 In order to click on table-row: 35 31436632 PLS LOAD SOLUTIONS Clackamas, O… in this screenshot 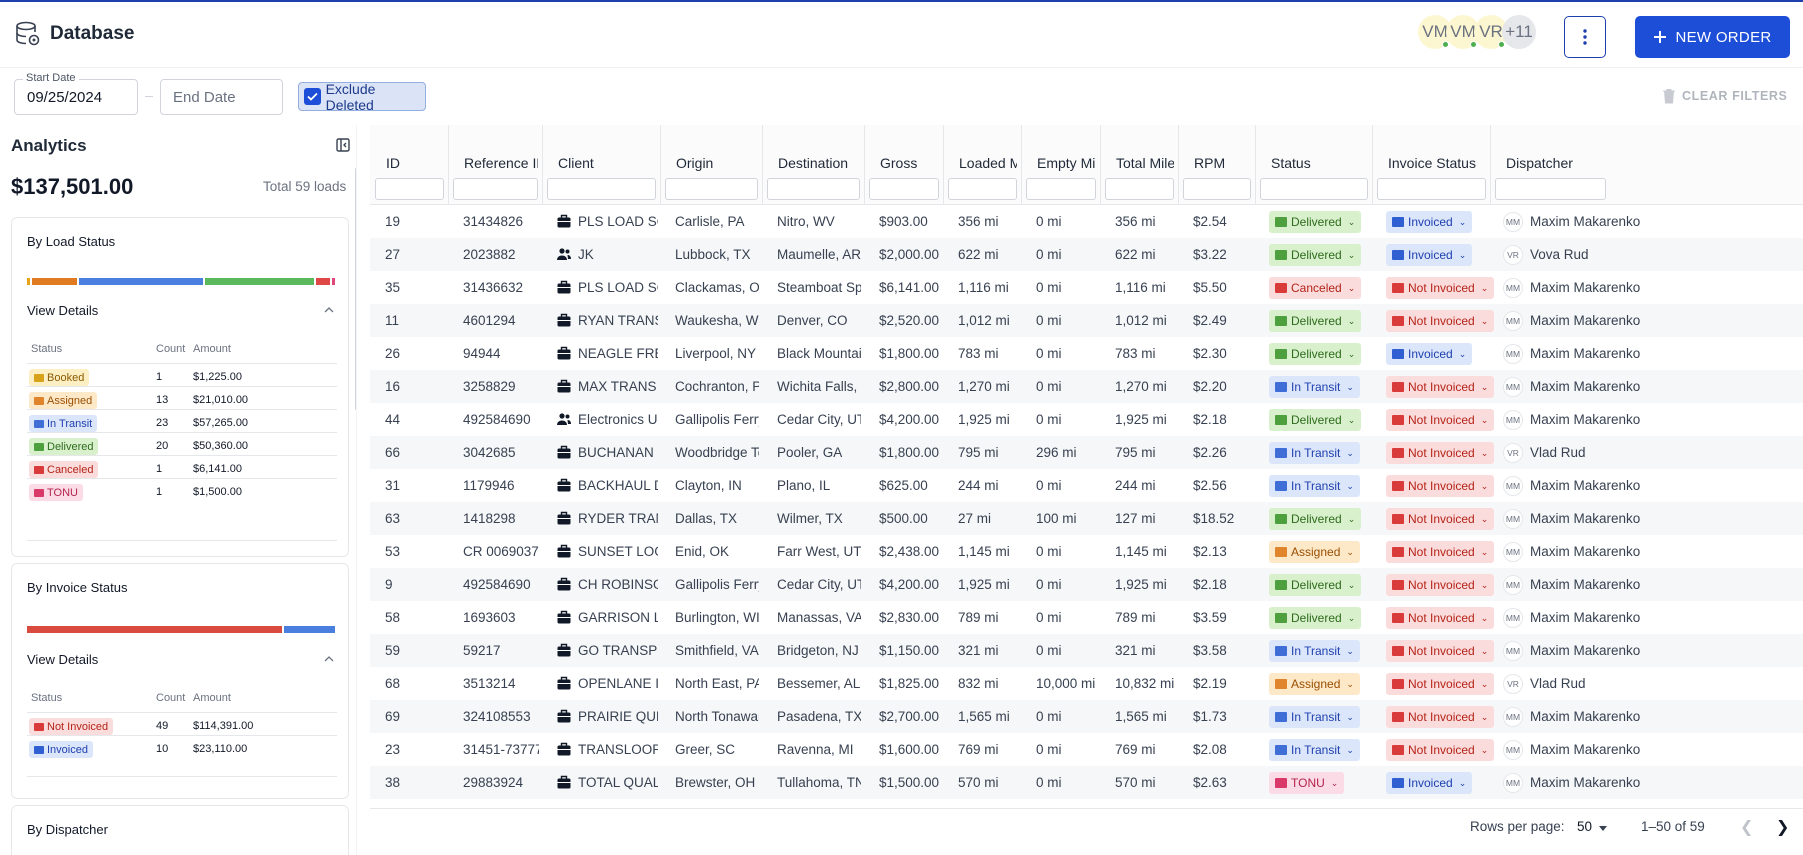, I will do `click(1086, 287)`.